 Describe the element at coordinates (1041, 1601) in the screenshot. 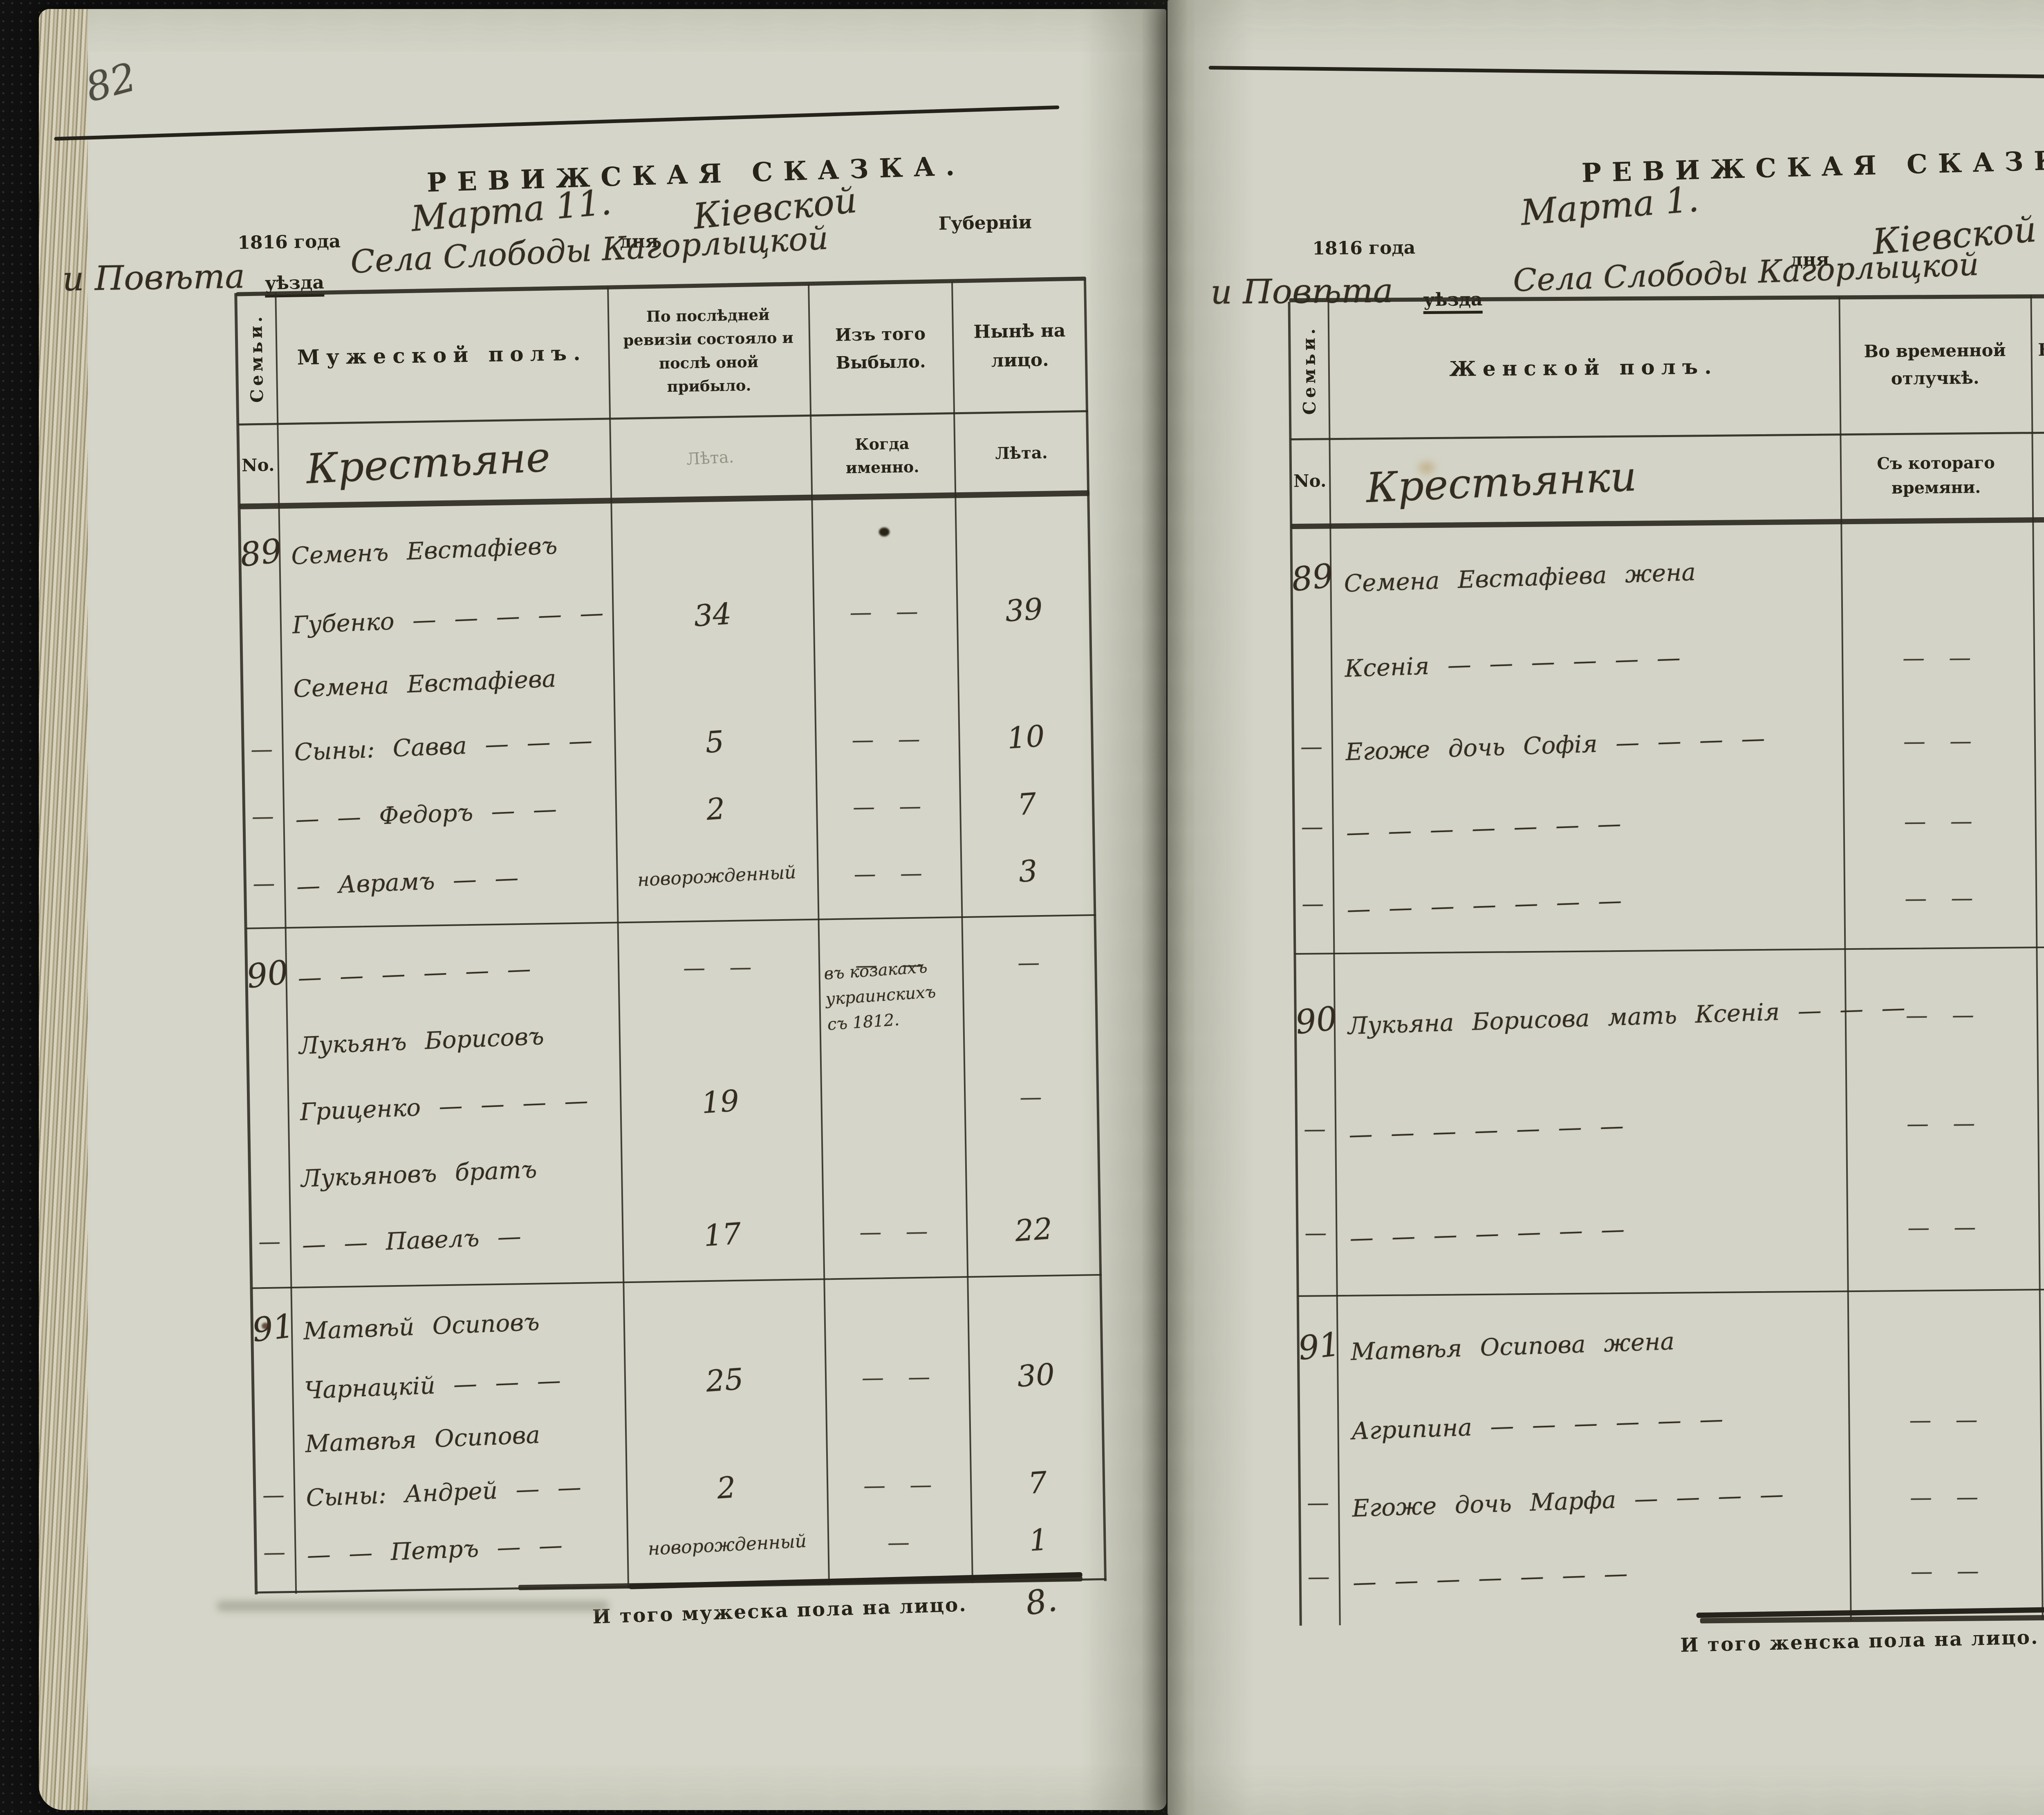

I see `total-value-male: 8.` at that location.